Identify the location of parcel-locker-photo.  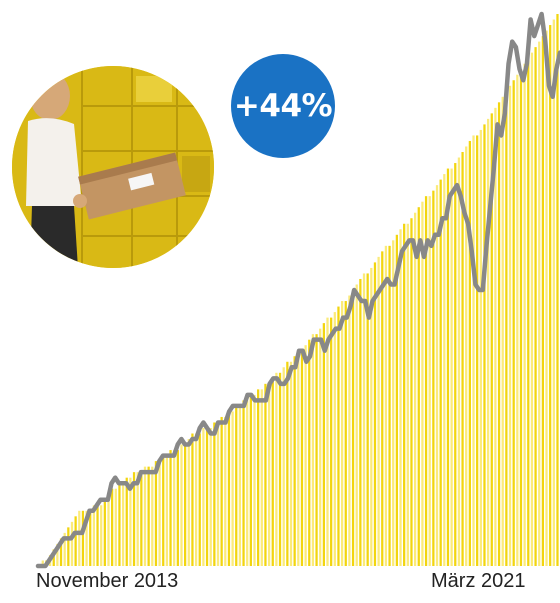
(113, 167).